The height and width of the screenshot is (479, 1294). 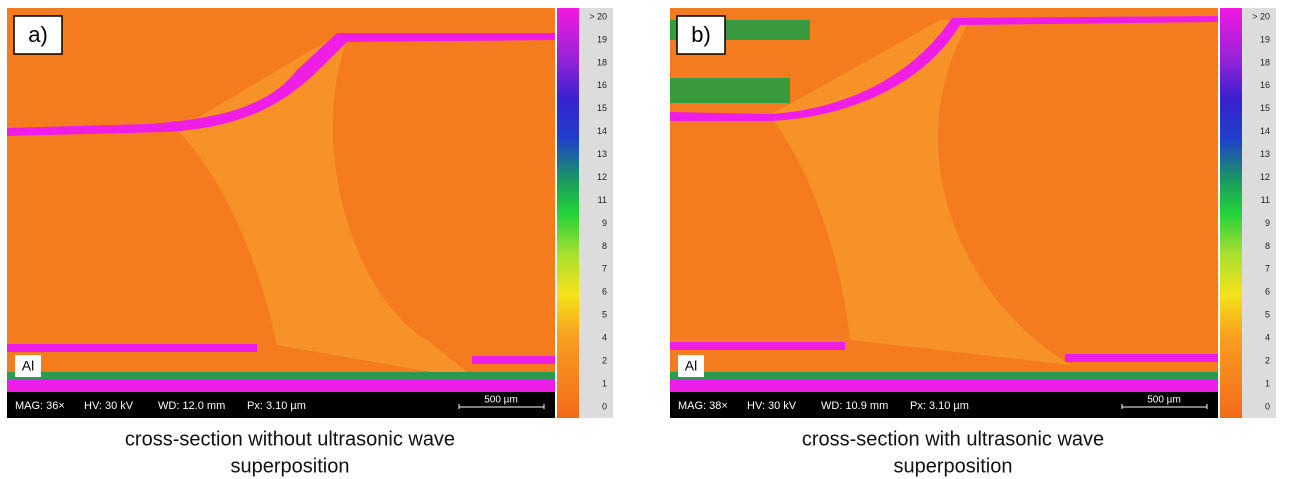 I want to click on info-text: MAG: 38×, so click(x=703, y=406).